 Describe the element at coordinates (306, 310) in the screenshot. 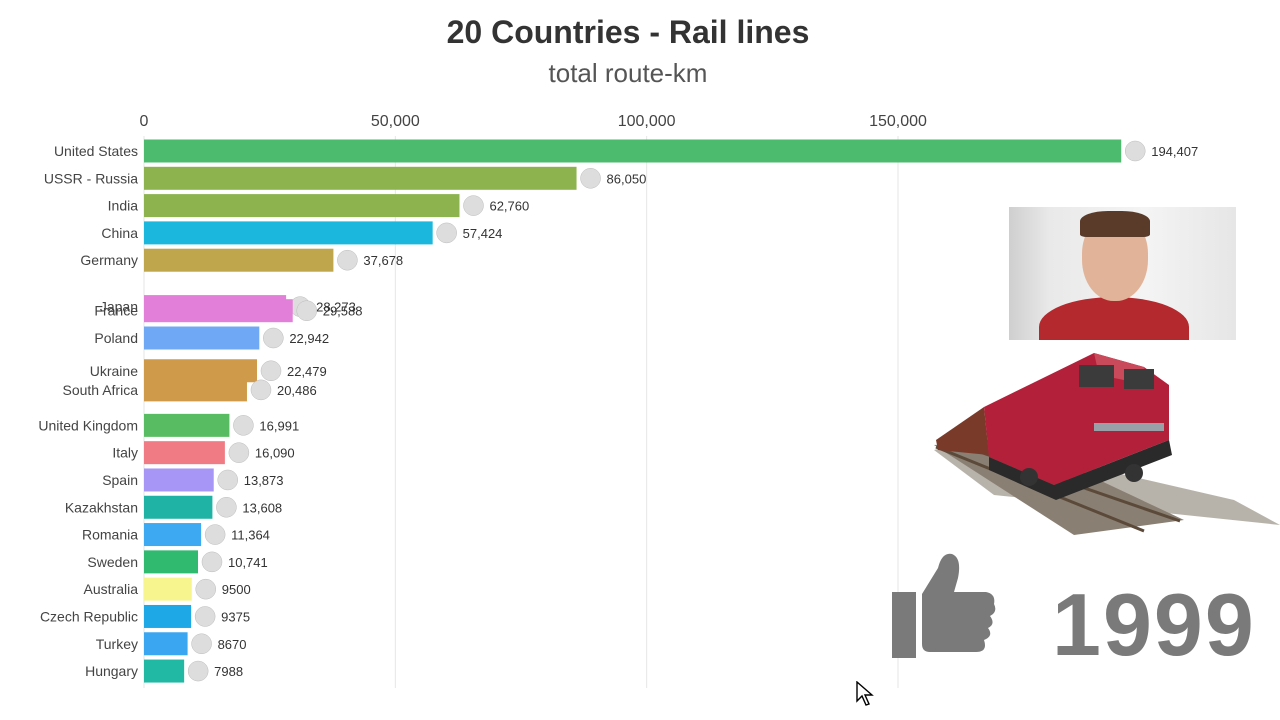

I see `france-flag-icon` at that location.